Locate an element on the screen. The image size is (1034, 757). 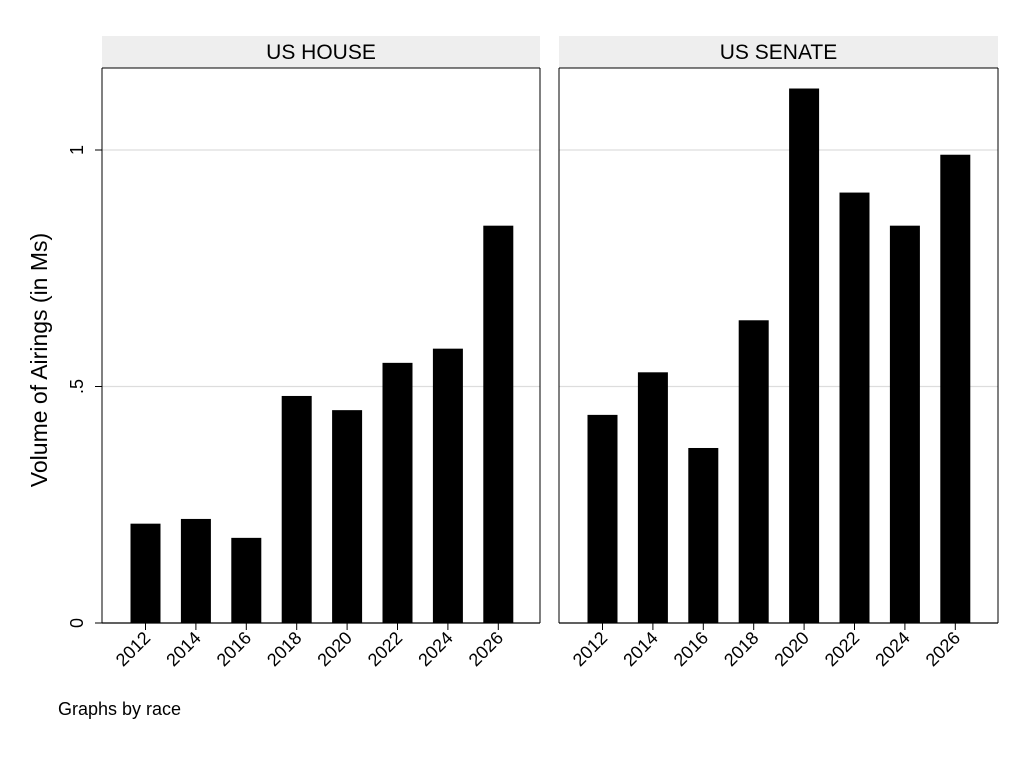
y-tick-label: 0 is located at coordinates (77, 623).